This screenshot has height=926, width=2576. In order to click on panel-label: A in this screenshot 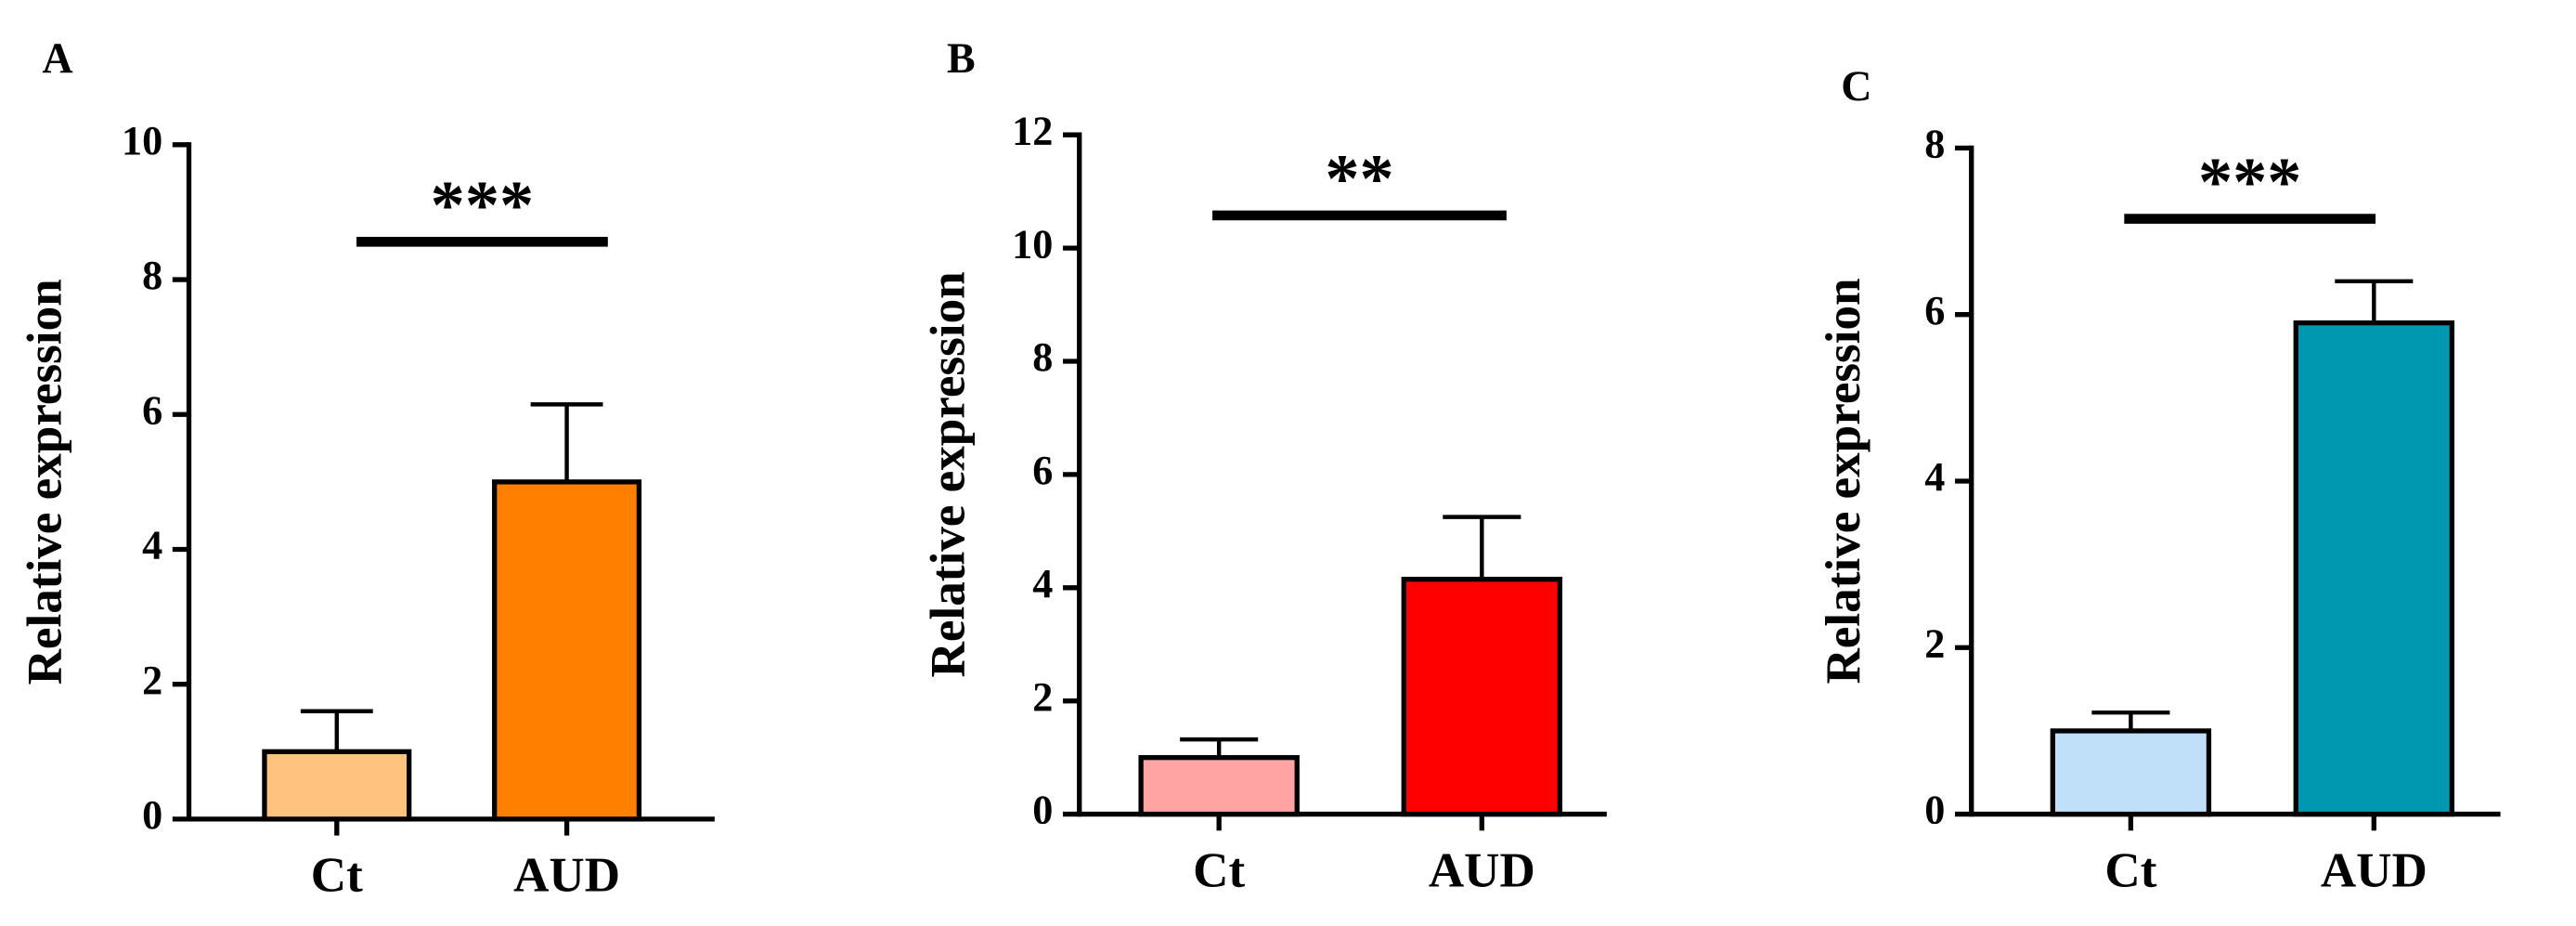, I will do `click(57, 58)`.